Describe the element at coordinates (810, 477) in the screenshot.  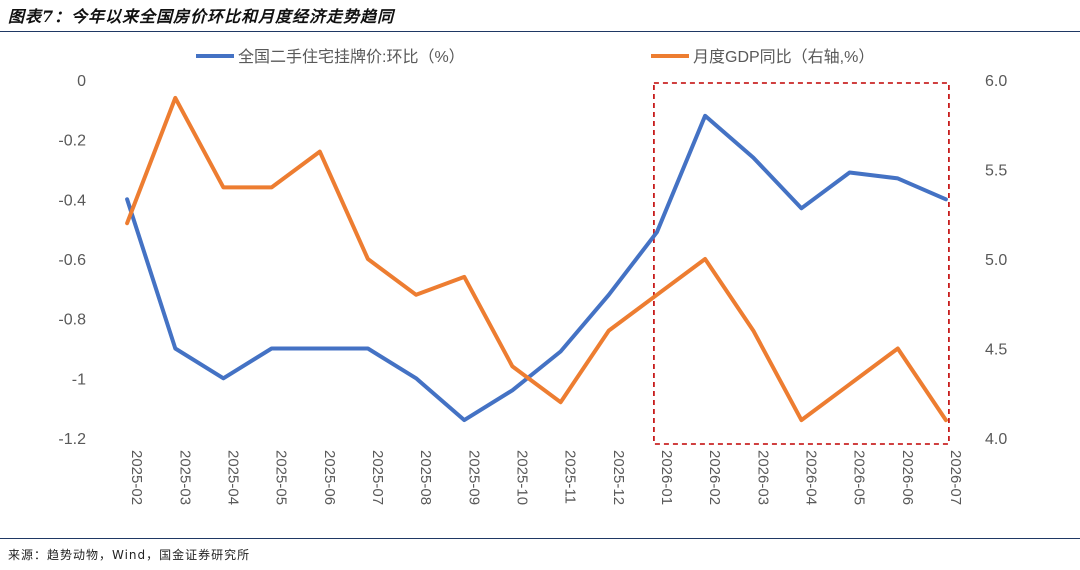
I see `x-tick-label: 2026-04` at that location.